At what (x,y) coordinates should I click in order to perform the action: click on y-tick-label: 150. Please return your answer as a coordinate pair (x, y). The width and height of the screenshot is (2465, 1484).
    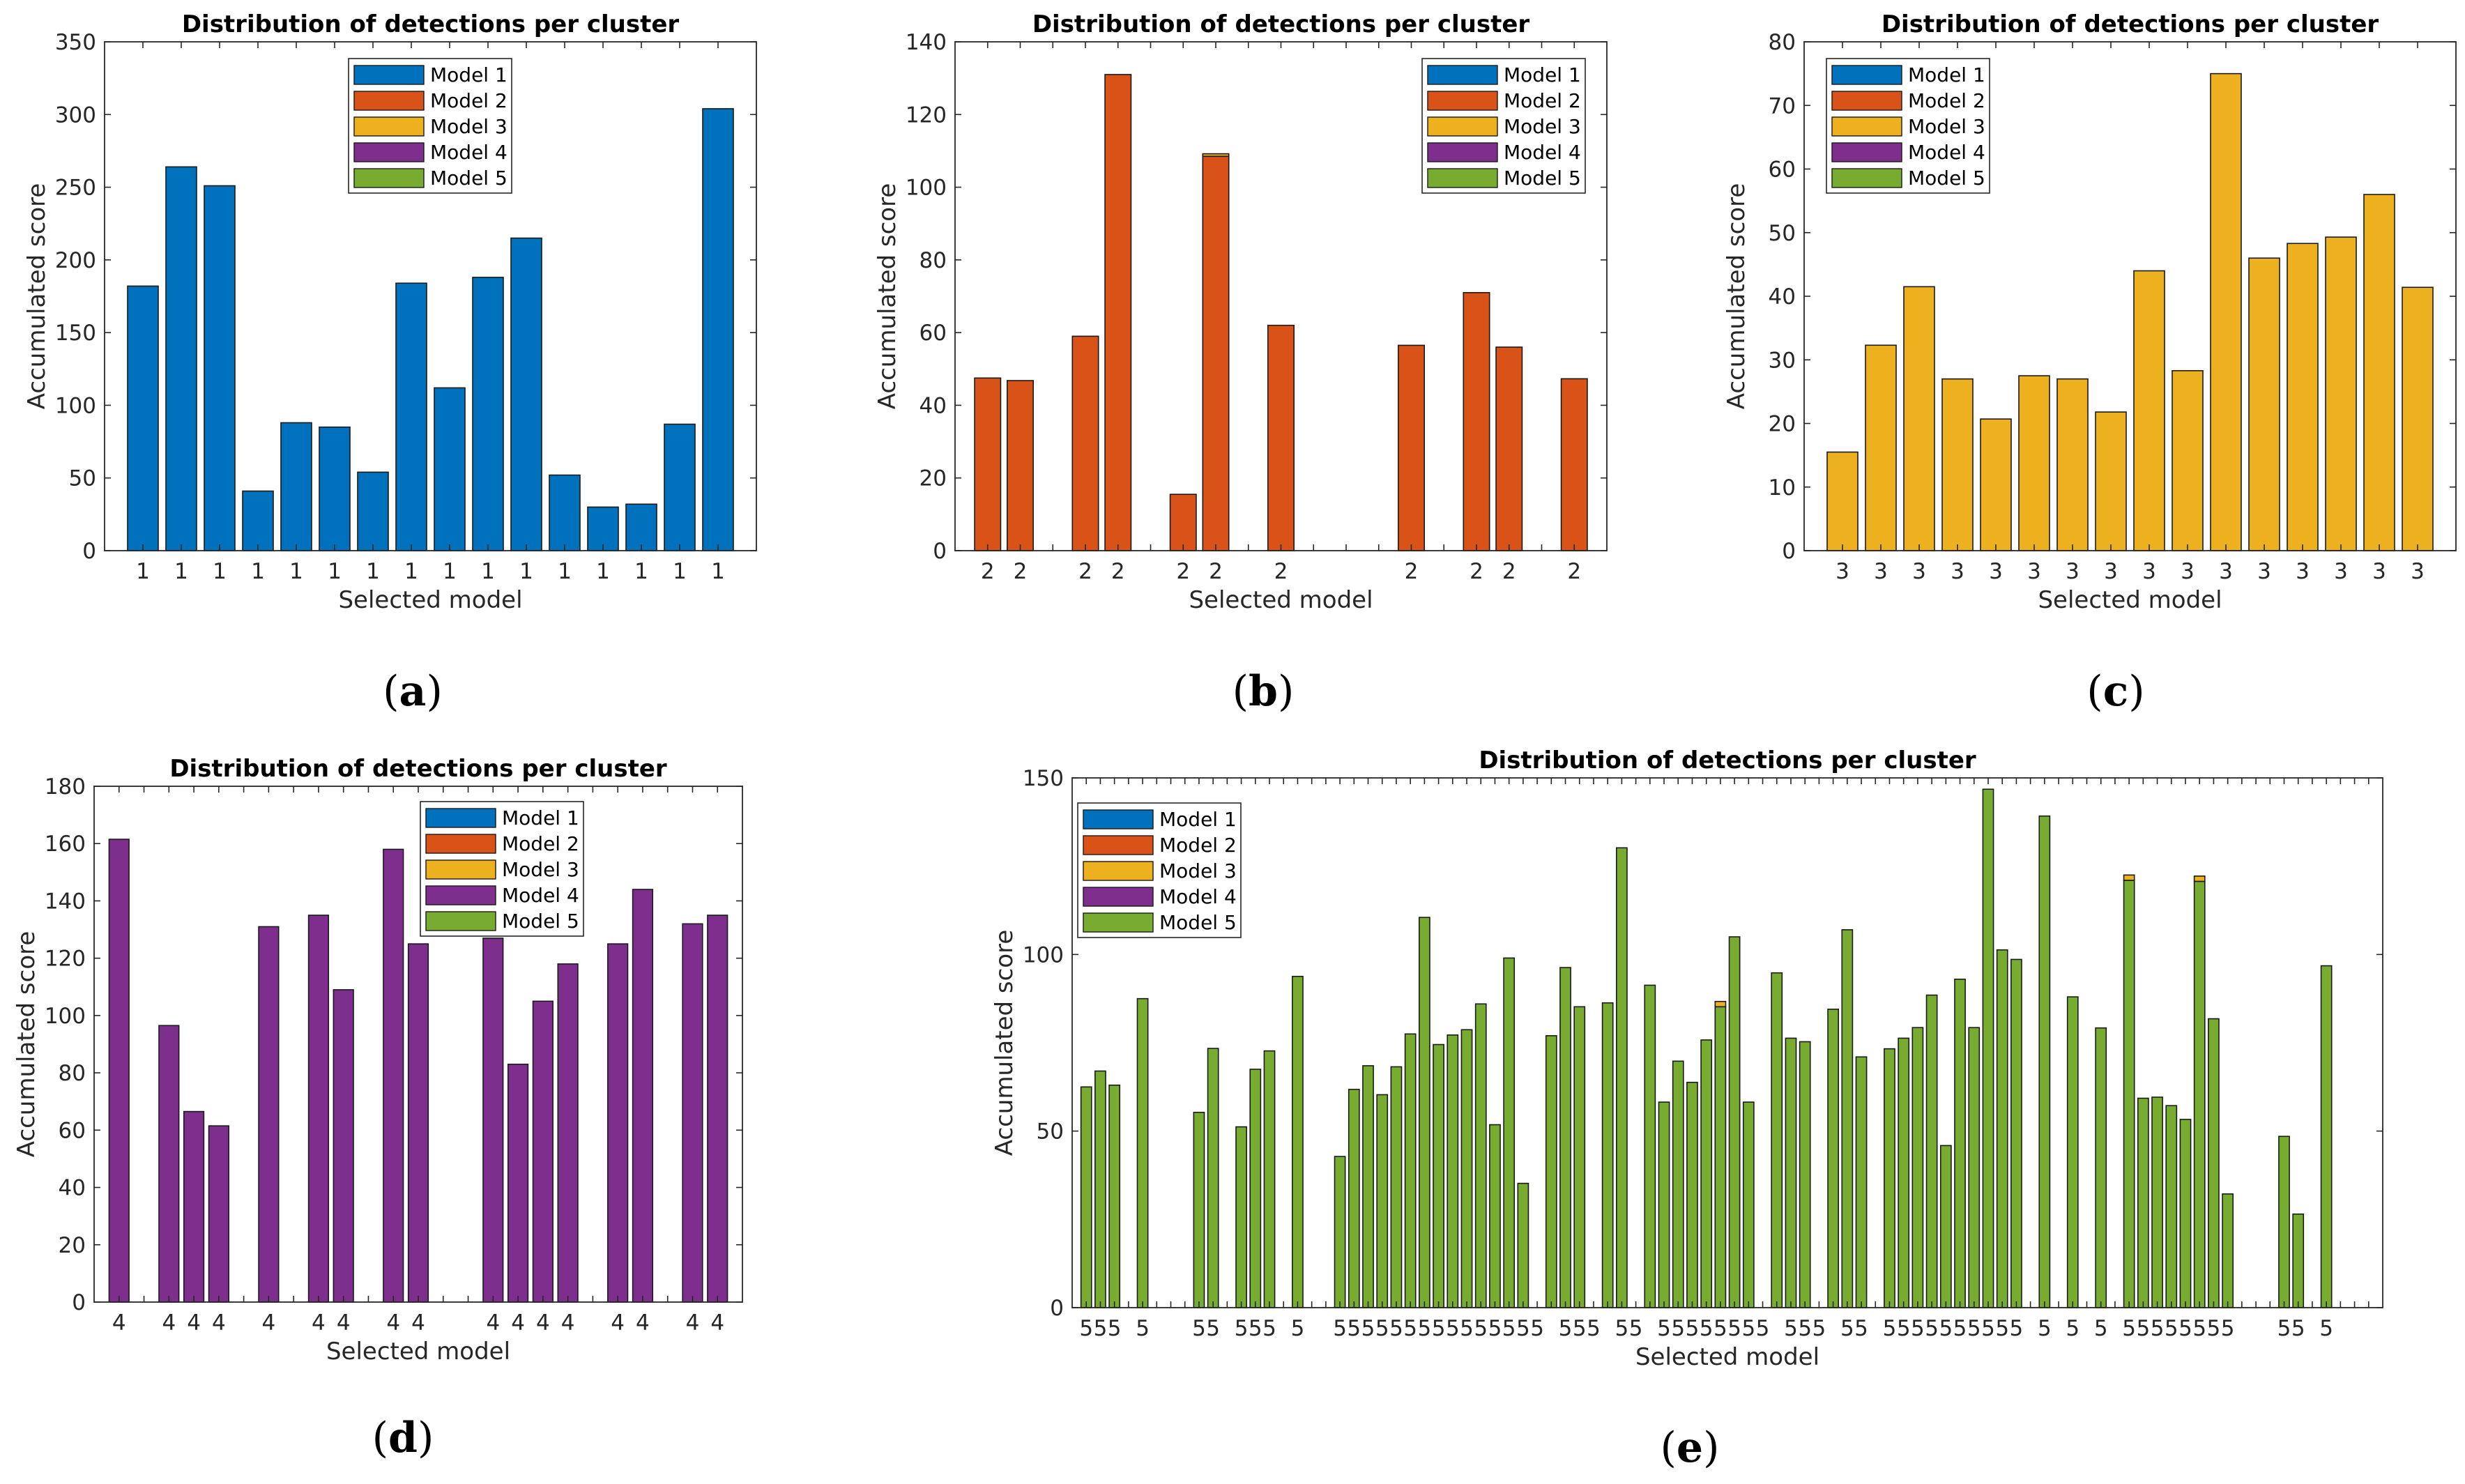
    Looking at the image, I should click on (1043, 778).